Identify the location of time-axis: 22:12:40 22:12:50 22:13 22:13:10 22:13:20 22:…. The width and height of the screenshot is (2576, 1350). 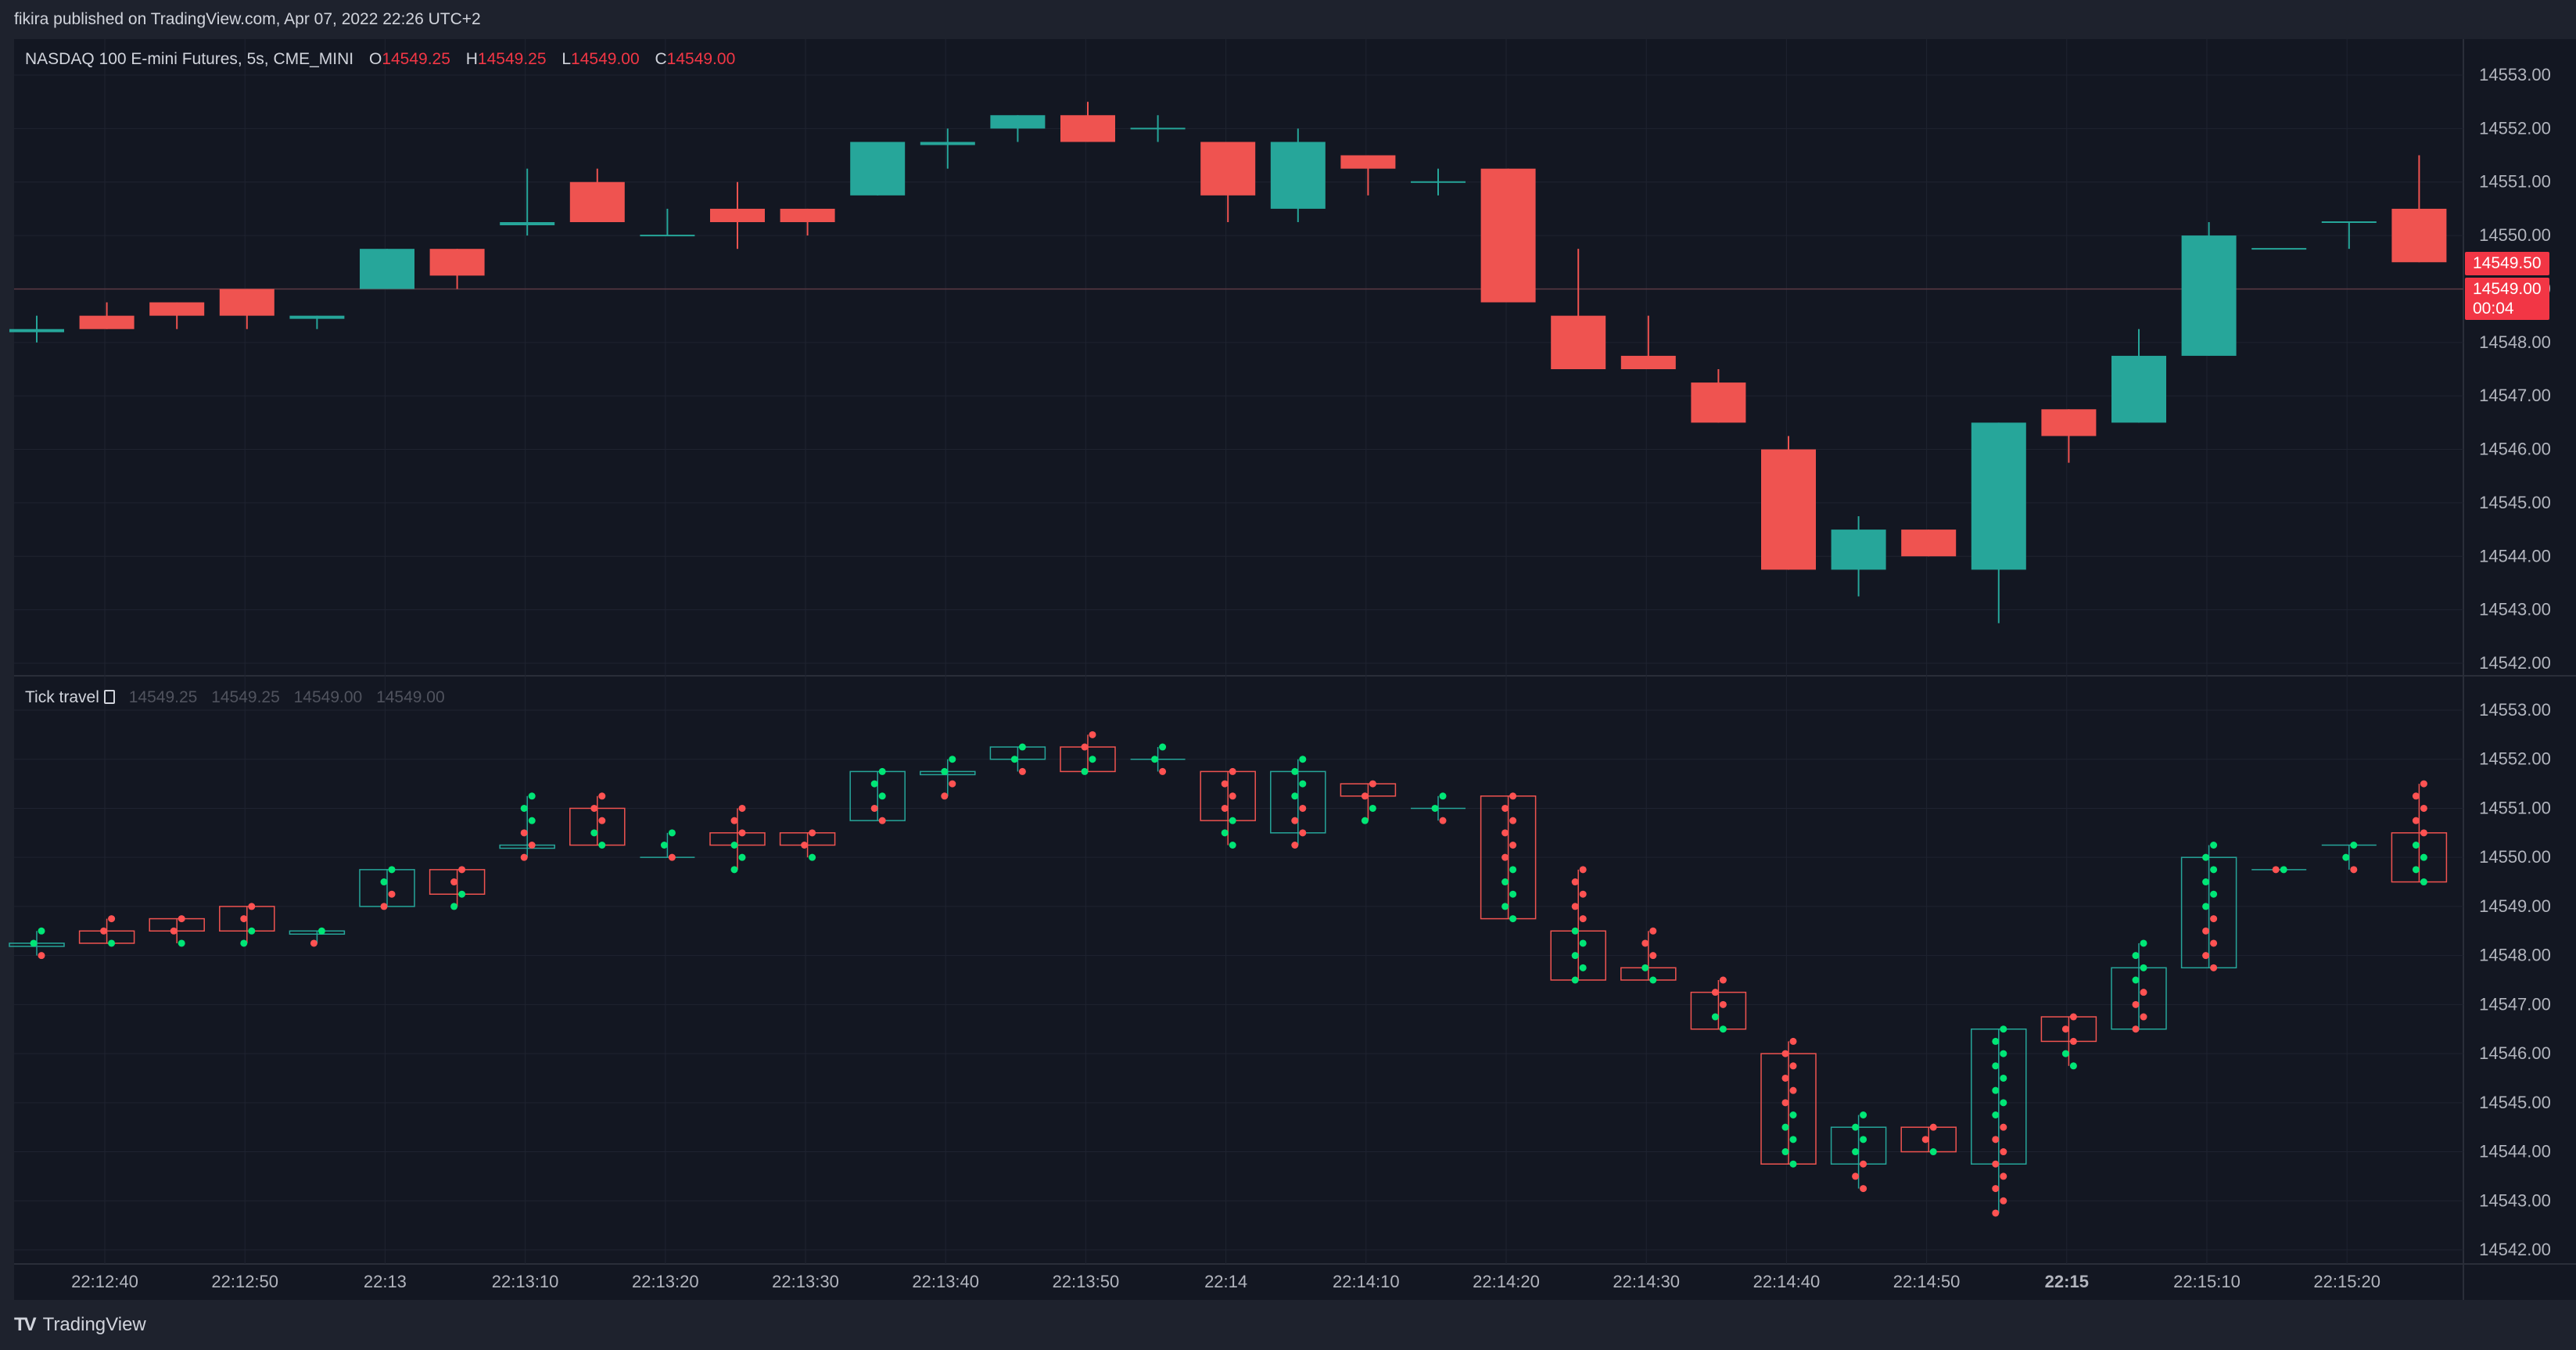
(1225, 1282).